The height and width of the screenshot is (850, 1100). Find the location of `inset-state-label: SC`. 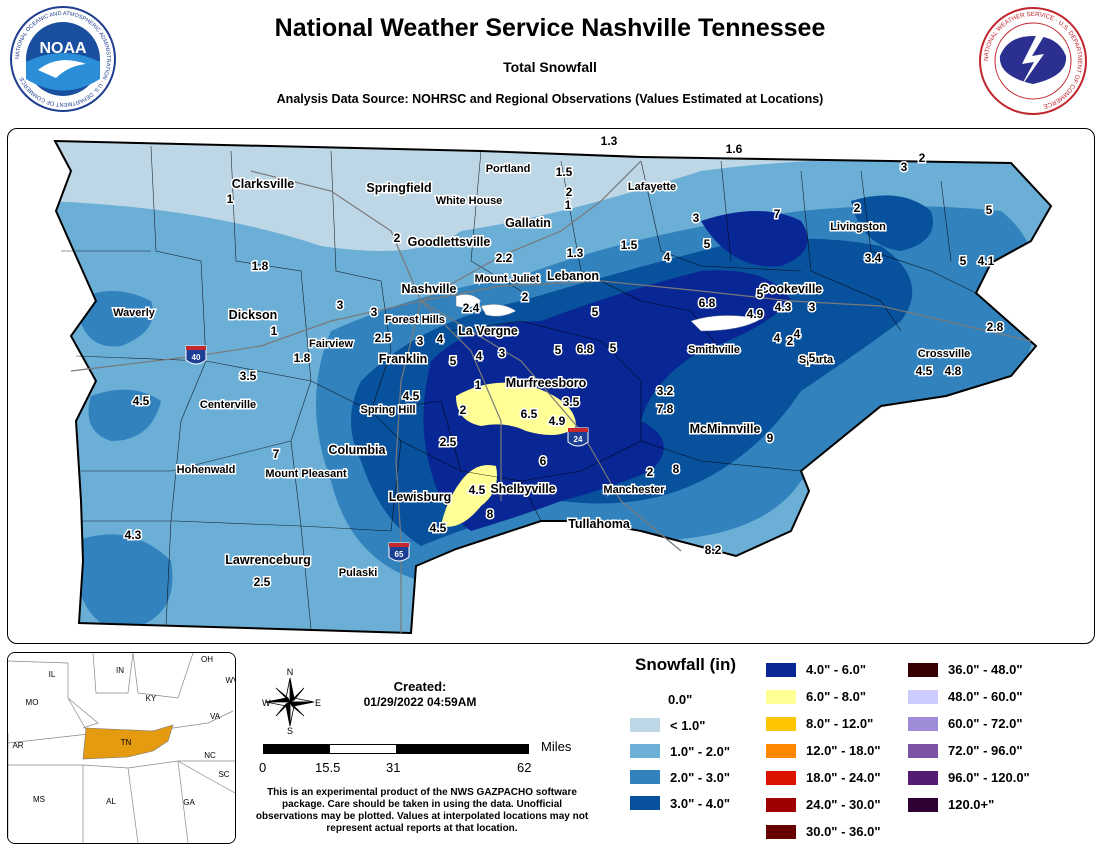

inset-state-label: SC is located at coordinates (223, 774).